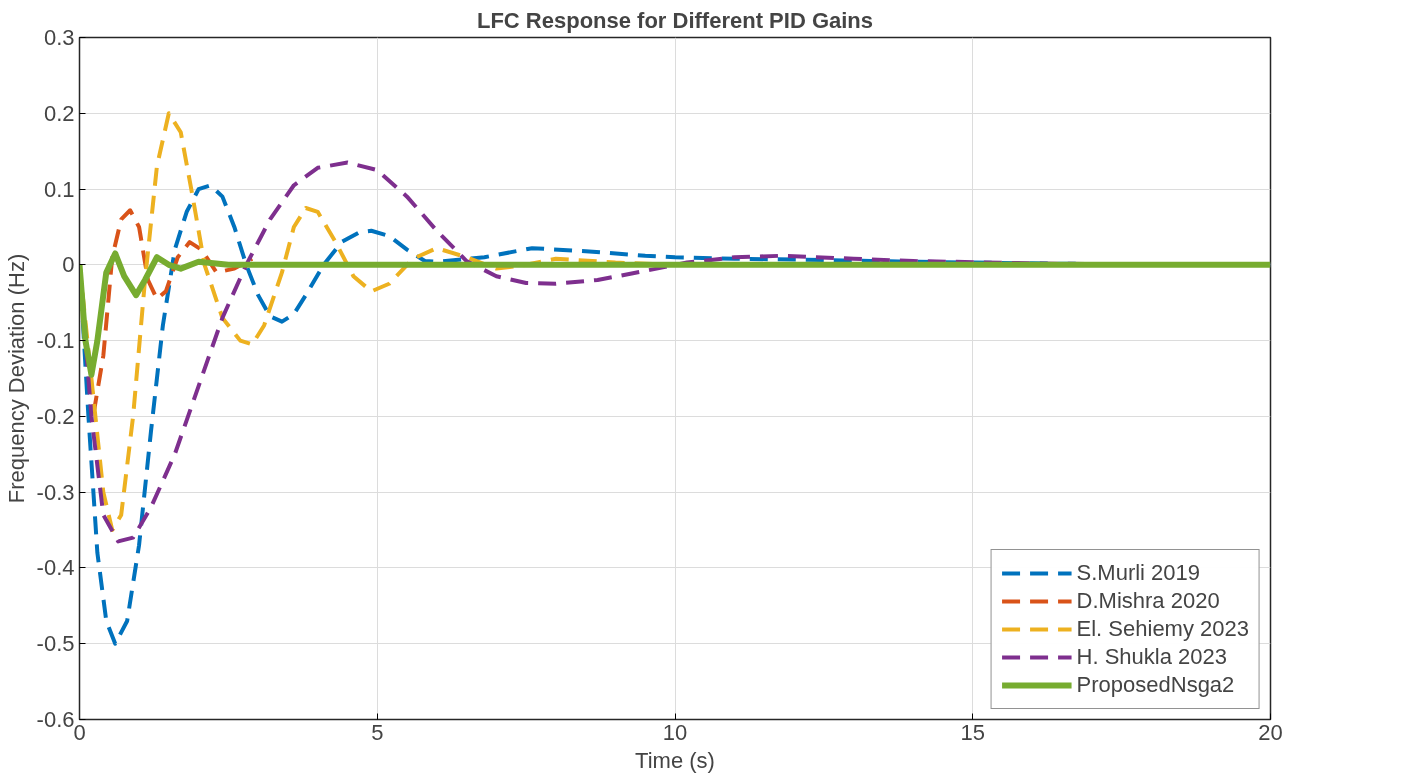 The image size is (1405, 783). I want to click on y-tick-label: -0.3, so click(55, 492).